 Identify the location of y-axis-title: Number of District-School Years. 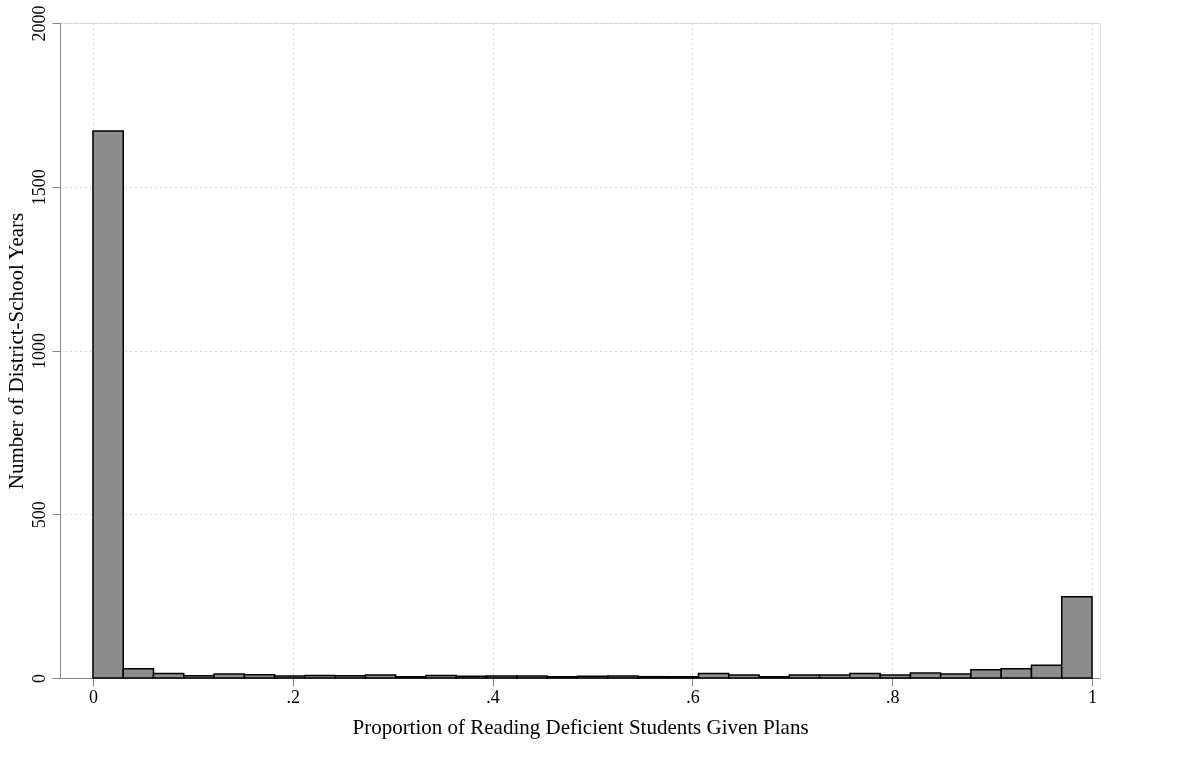
(15, 351).